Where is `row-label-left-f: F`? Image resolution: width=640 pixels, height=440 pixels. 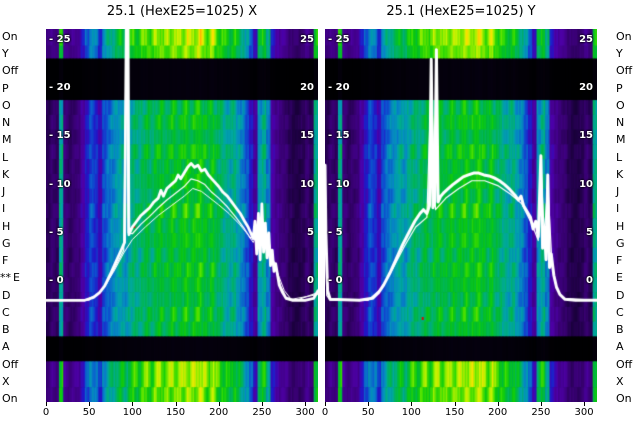 row-label-left-f: F is located at coordinates (5, 261).